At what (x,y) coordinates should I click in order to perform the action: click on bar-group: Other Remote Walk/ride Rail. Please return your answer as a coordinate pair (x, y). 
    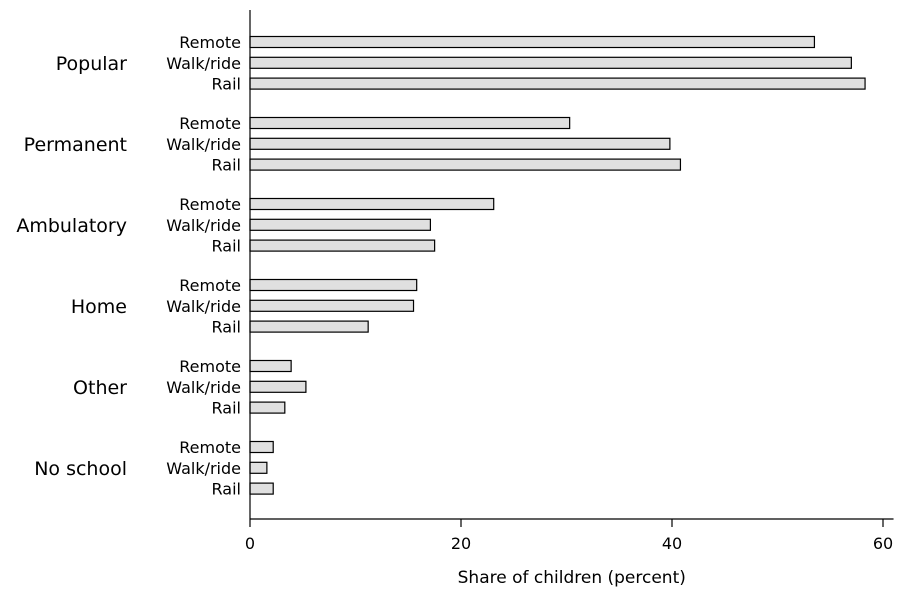
    Looking at the image, I should click on (190, 387).